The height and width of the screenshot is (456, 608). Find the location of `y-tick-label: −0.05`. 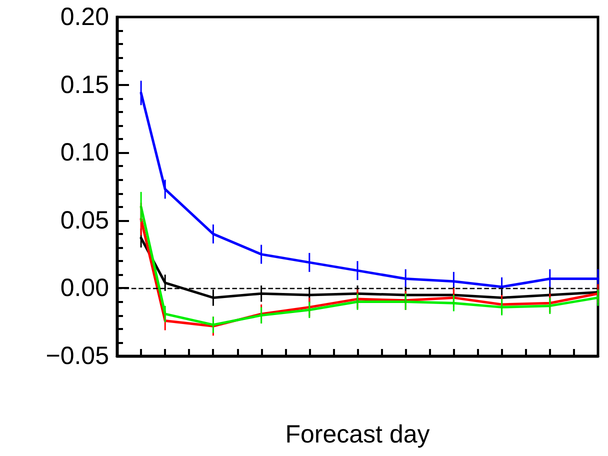

y-tick-label: −0.05 is located at coordinates (77, 356).